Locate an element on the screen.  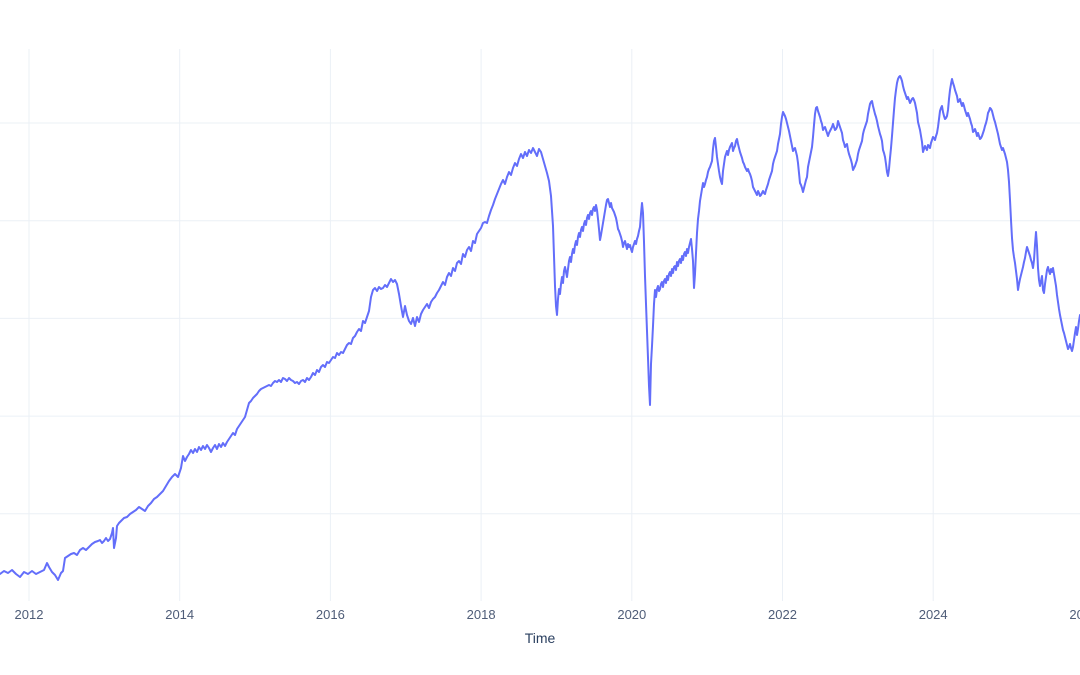
x-tick-label: 2020 is located at coordinates (632, 614).